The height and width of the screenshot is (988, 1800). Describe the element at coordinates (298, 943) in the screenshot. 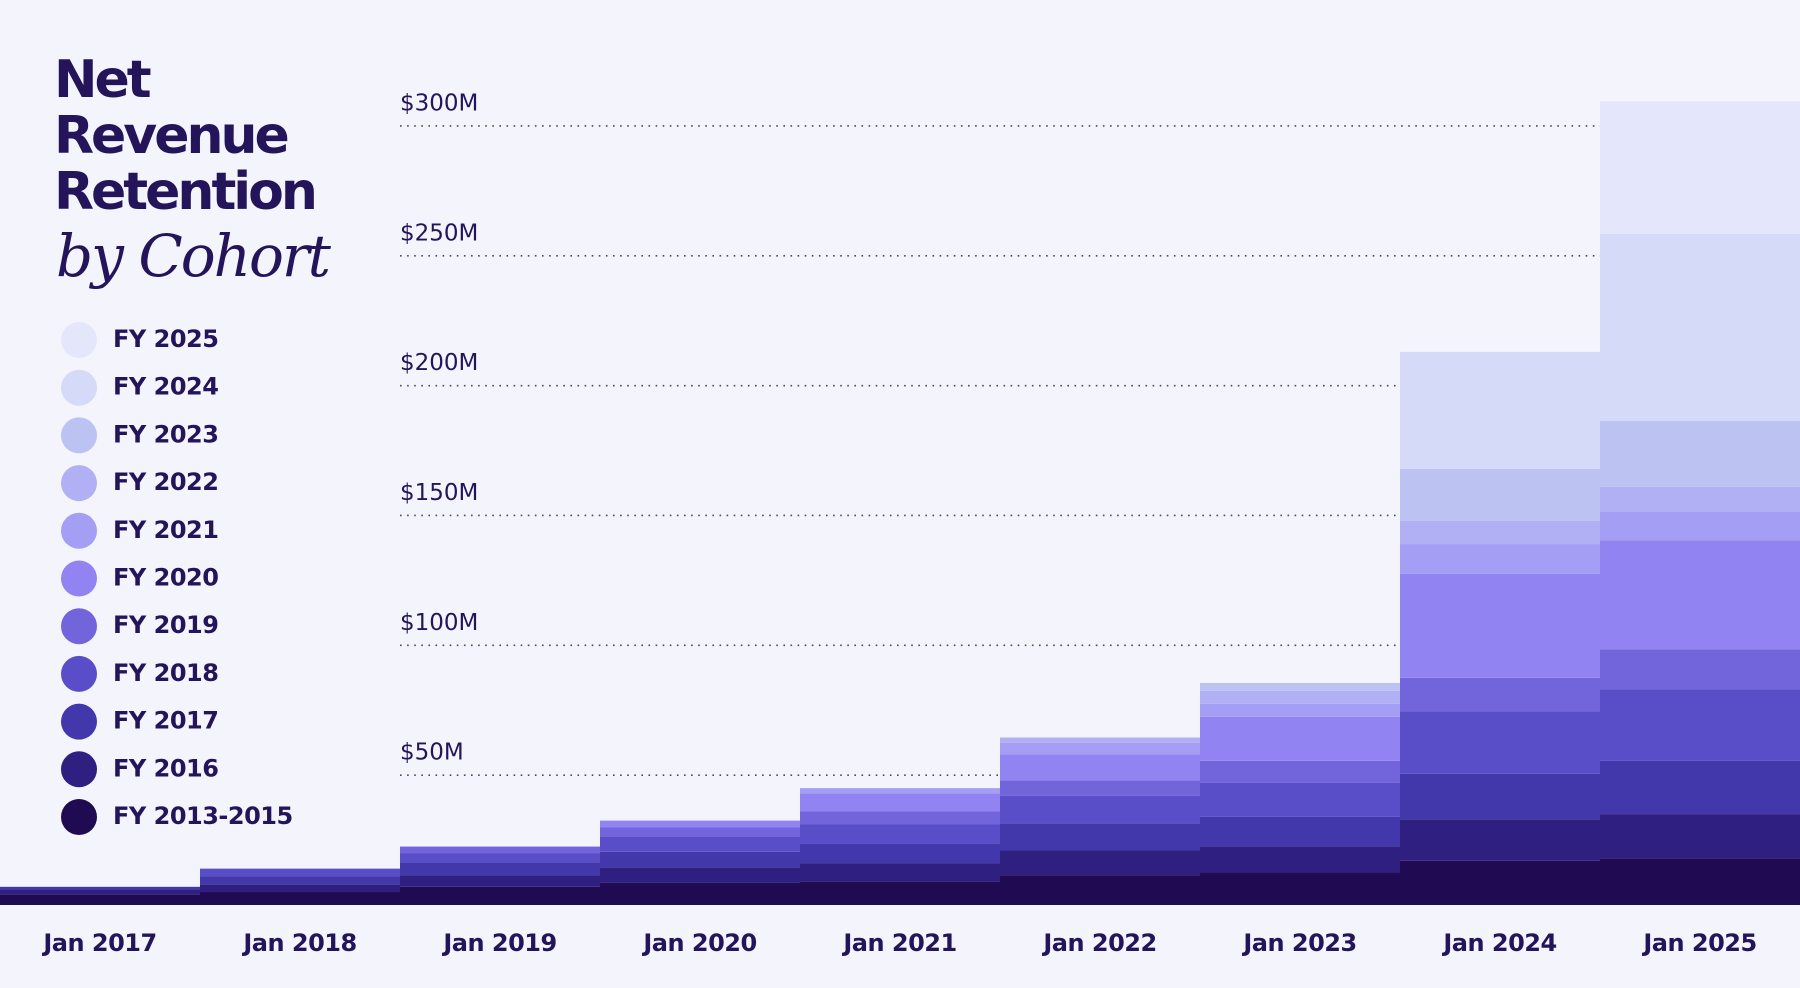

I see `x-tick-label: Jan 2018` at that location.